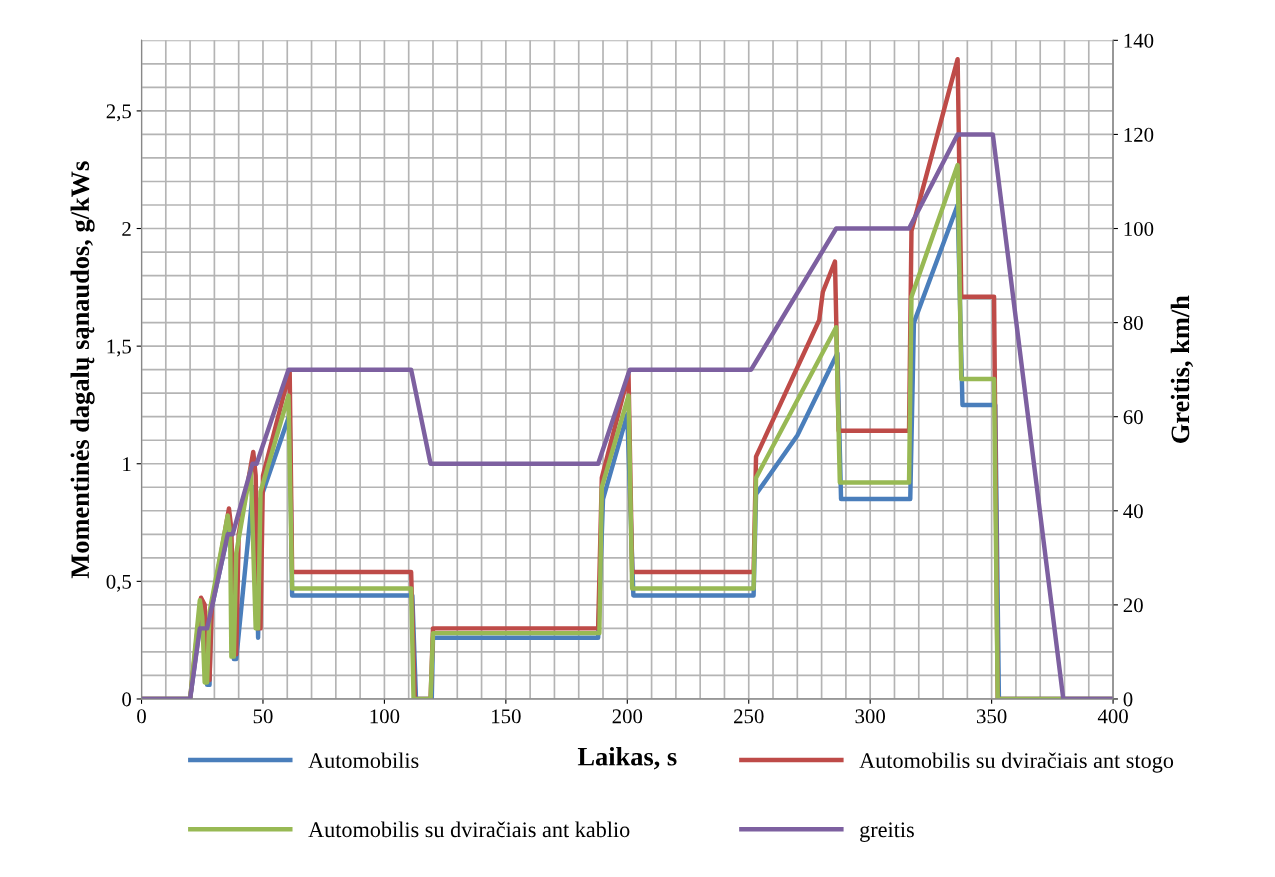  Describe the element at coordinates (127, 464) in the screenshot. I see `y-tick-label: 1` at that location.